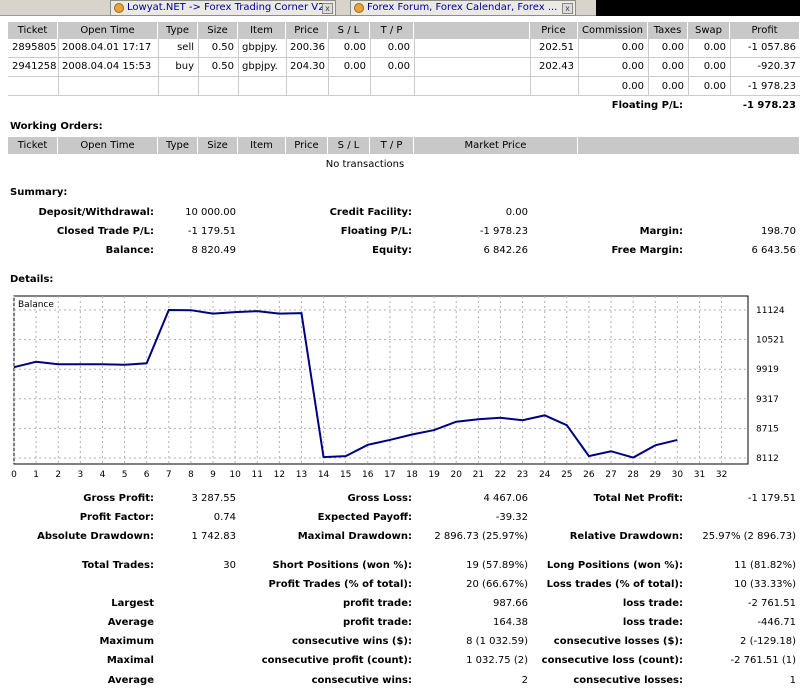 The image size is (800, 693). Describe the element at coordinates (652, 622) in the screenshot. I see `detail-label: loss trade:` at that location.